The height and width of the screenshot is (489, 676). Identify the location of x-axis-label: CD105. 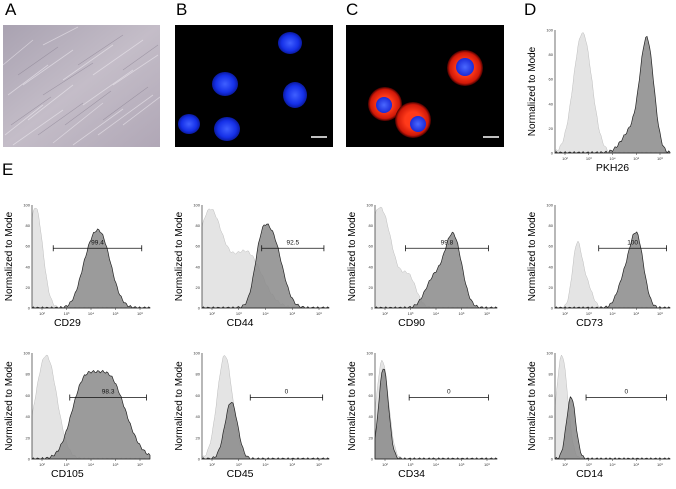
(67, 474).